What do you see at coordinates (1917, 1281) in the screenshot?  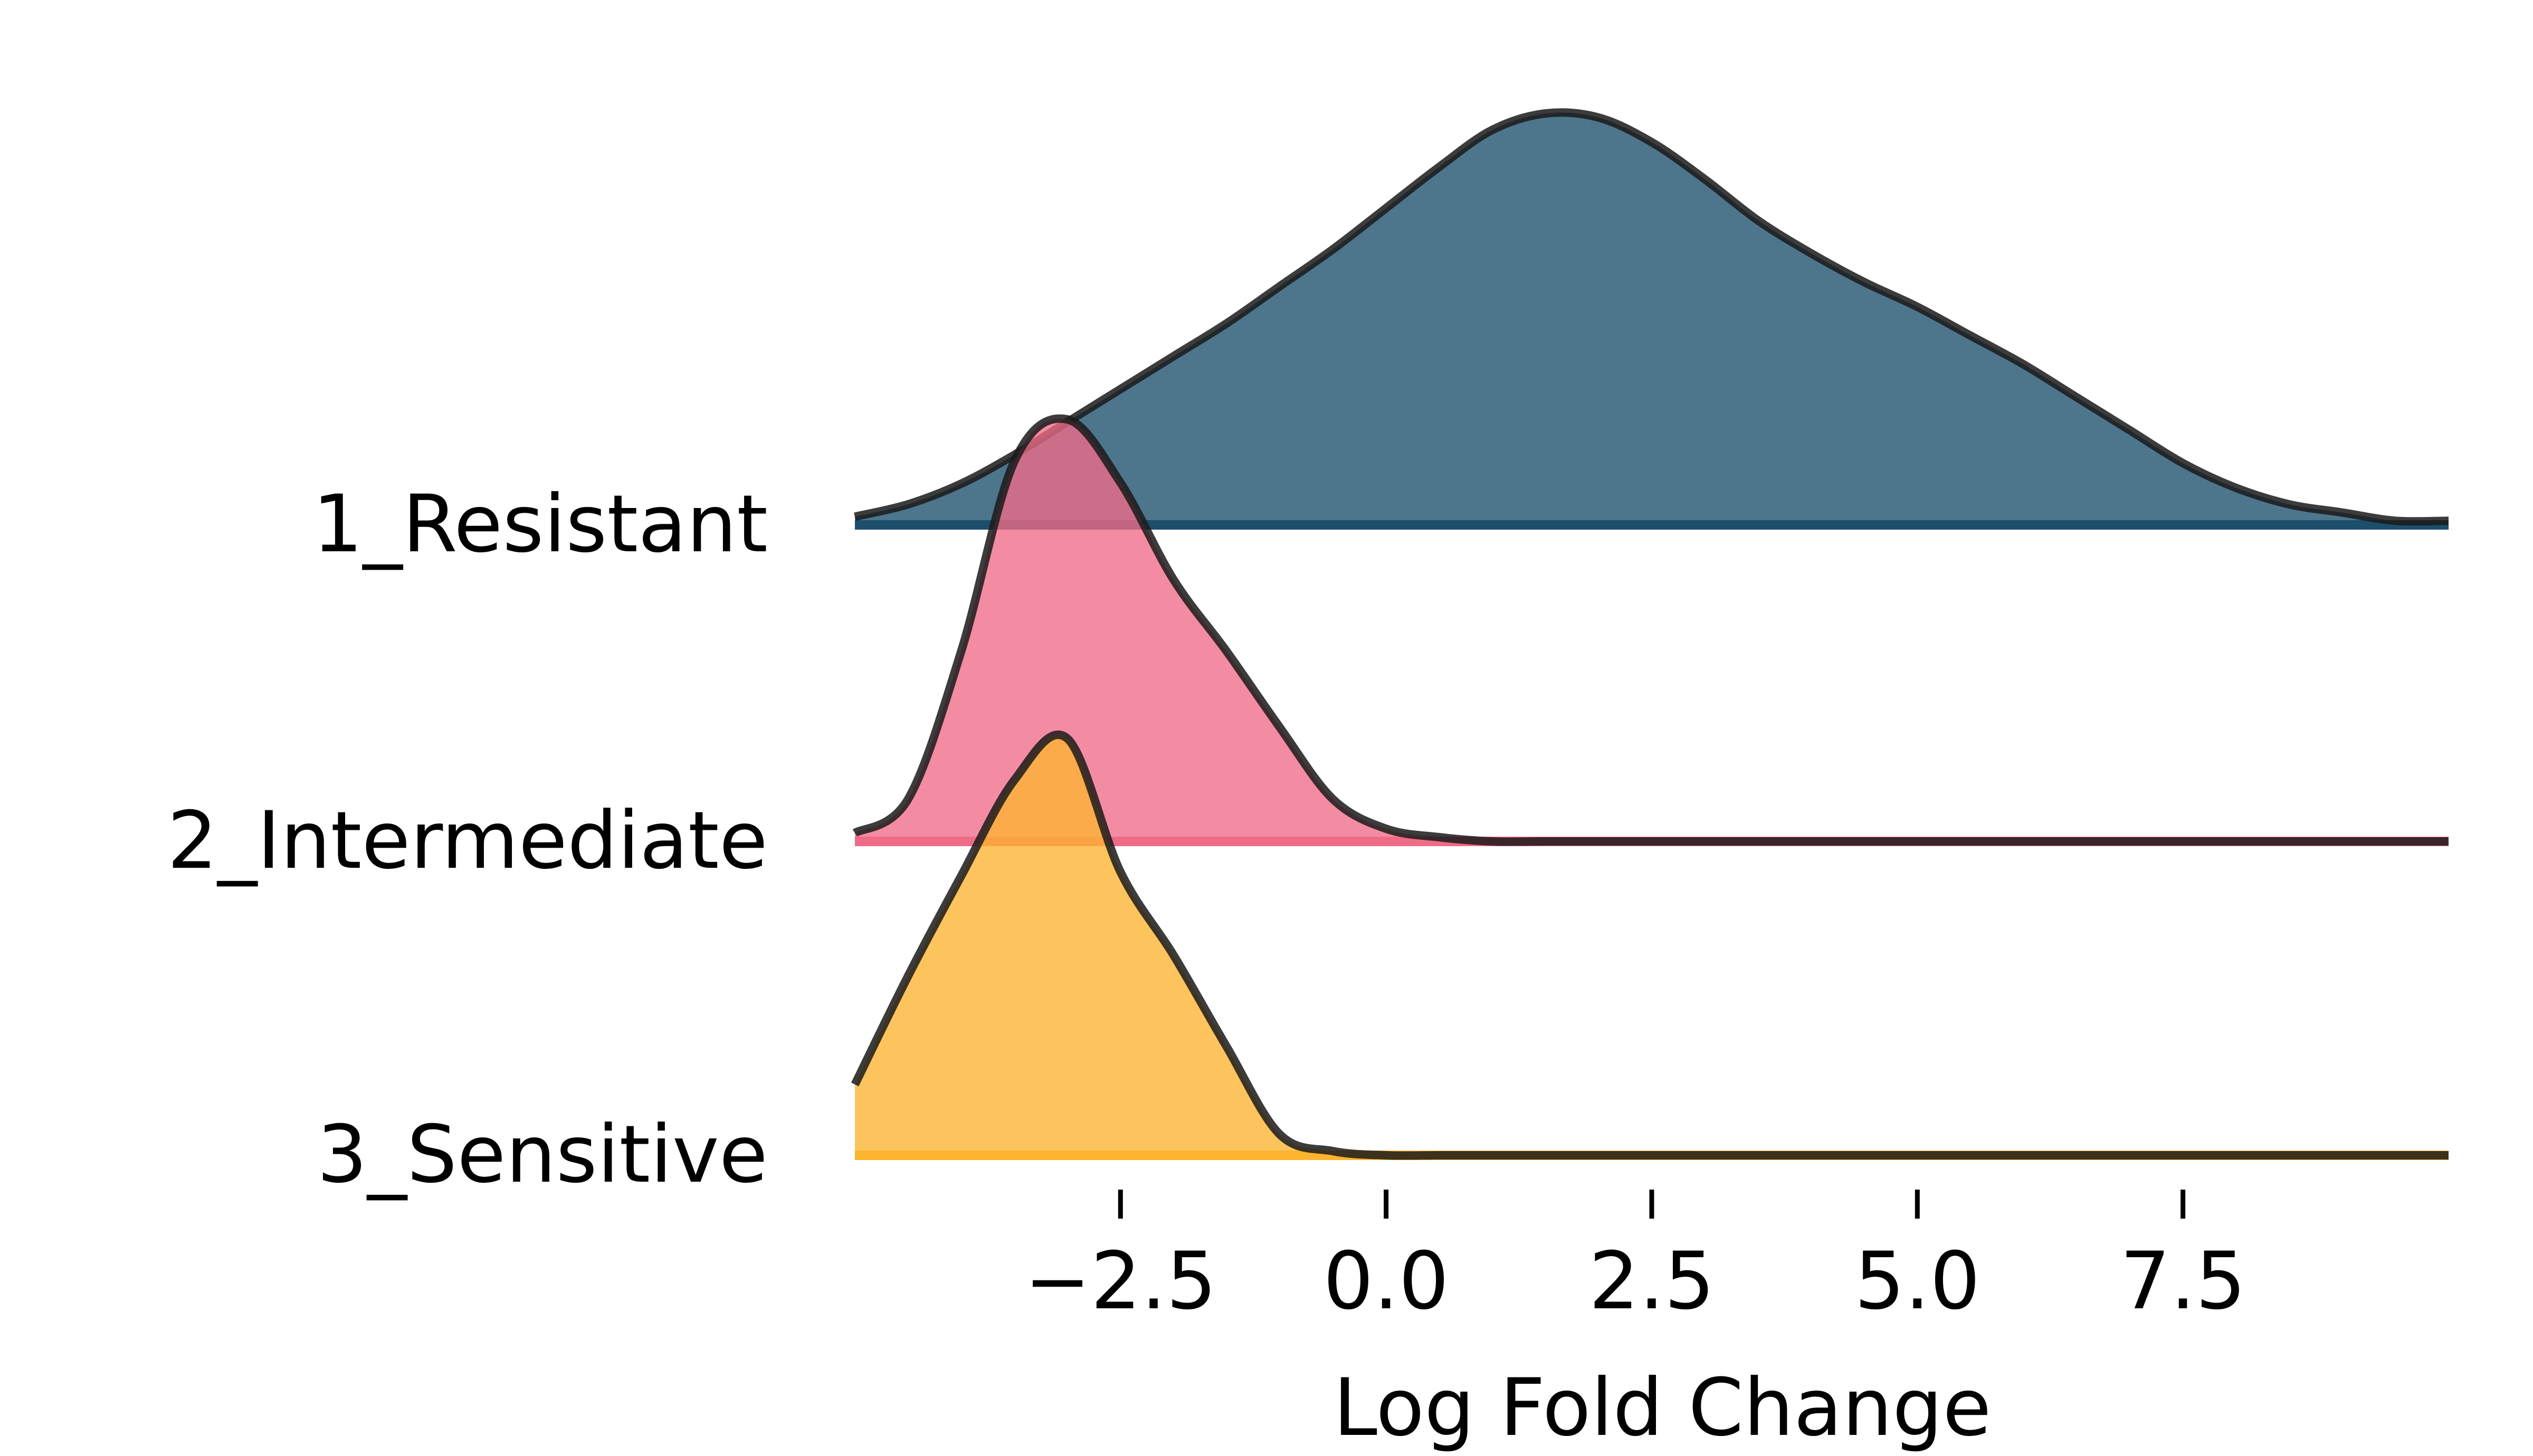 I see `x-tick-label: 5.0` at bounding box center [1917, 1281].